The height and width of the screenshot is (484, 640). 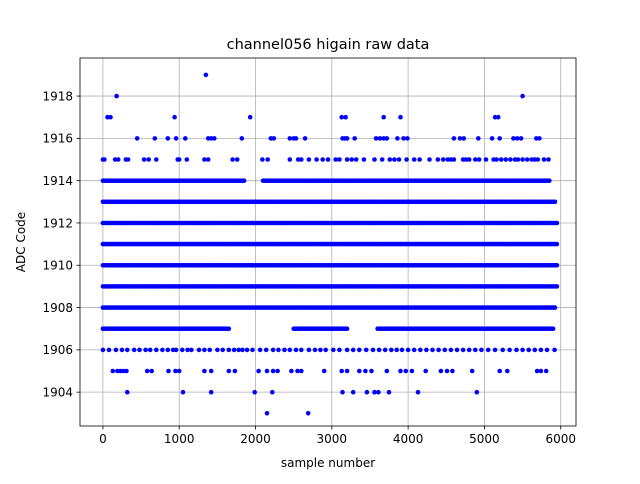 I want to click on y-axis-label: ADC Code, so click(x=21, y=242).